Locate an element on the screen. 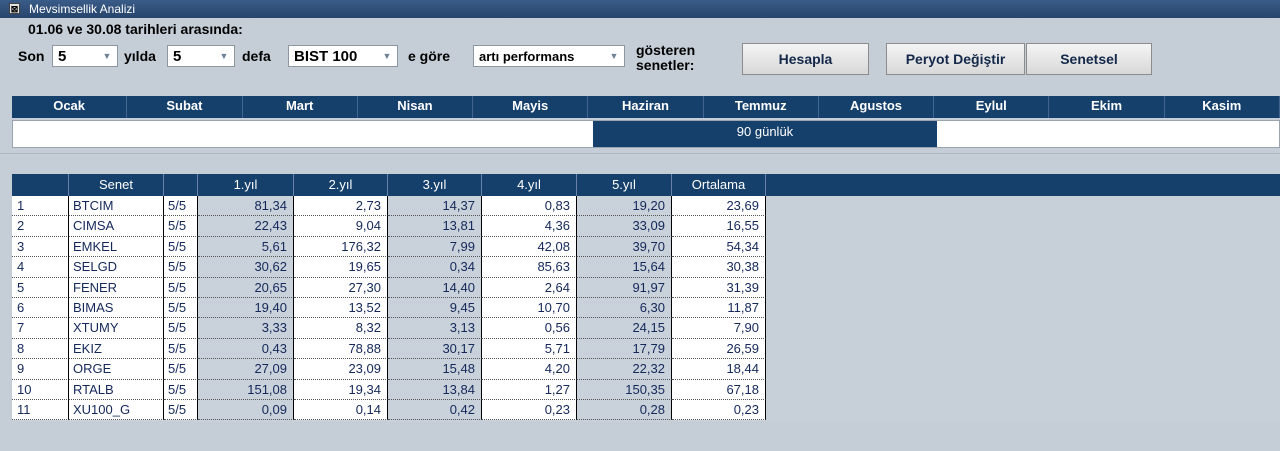  table-cell: 39,70 is located at coordinates (624, 247).